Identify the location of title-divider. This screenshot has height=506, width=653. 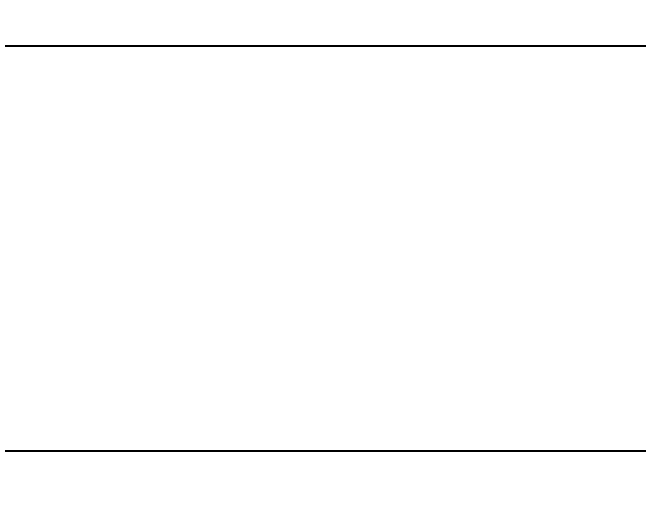
(325, 46).